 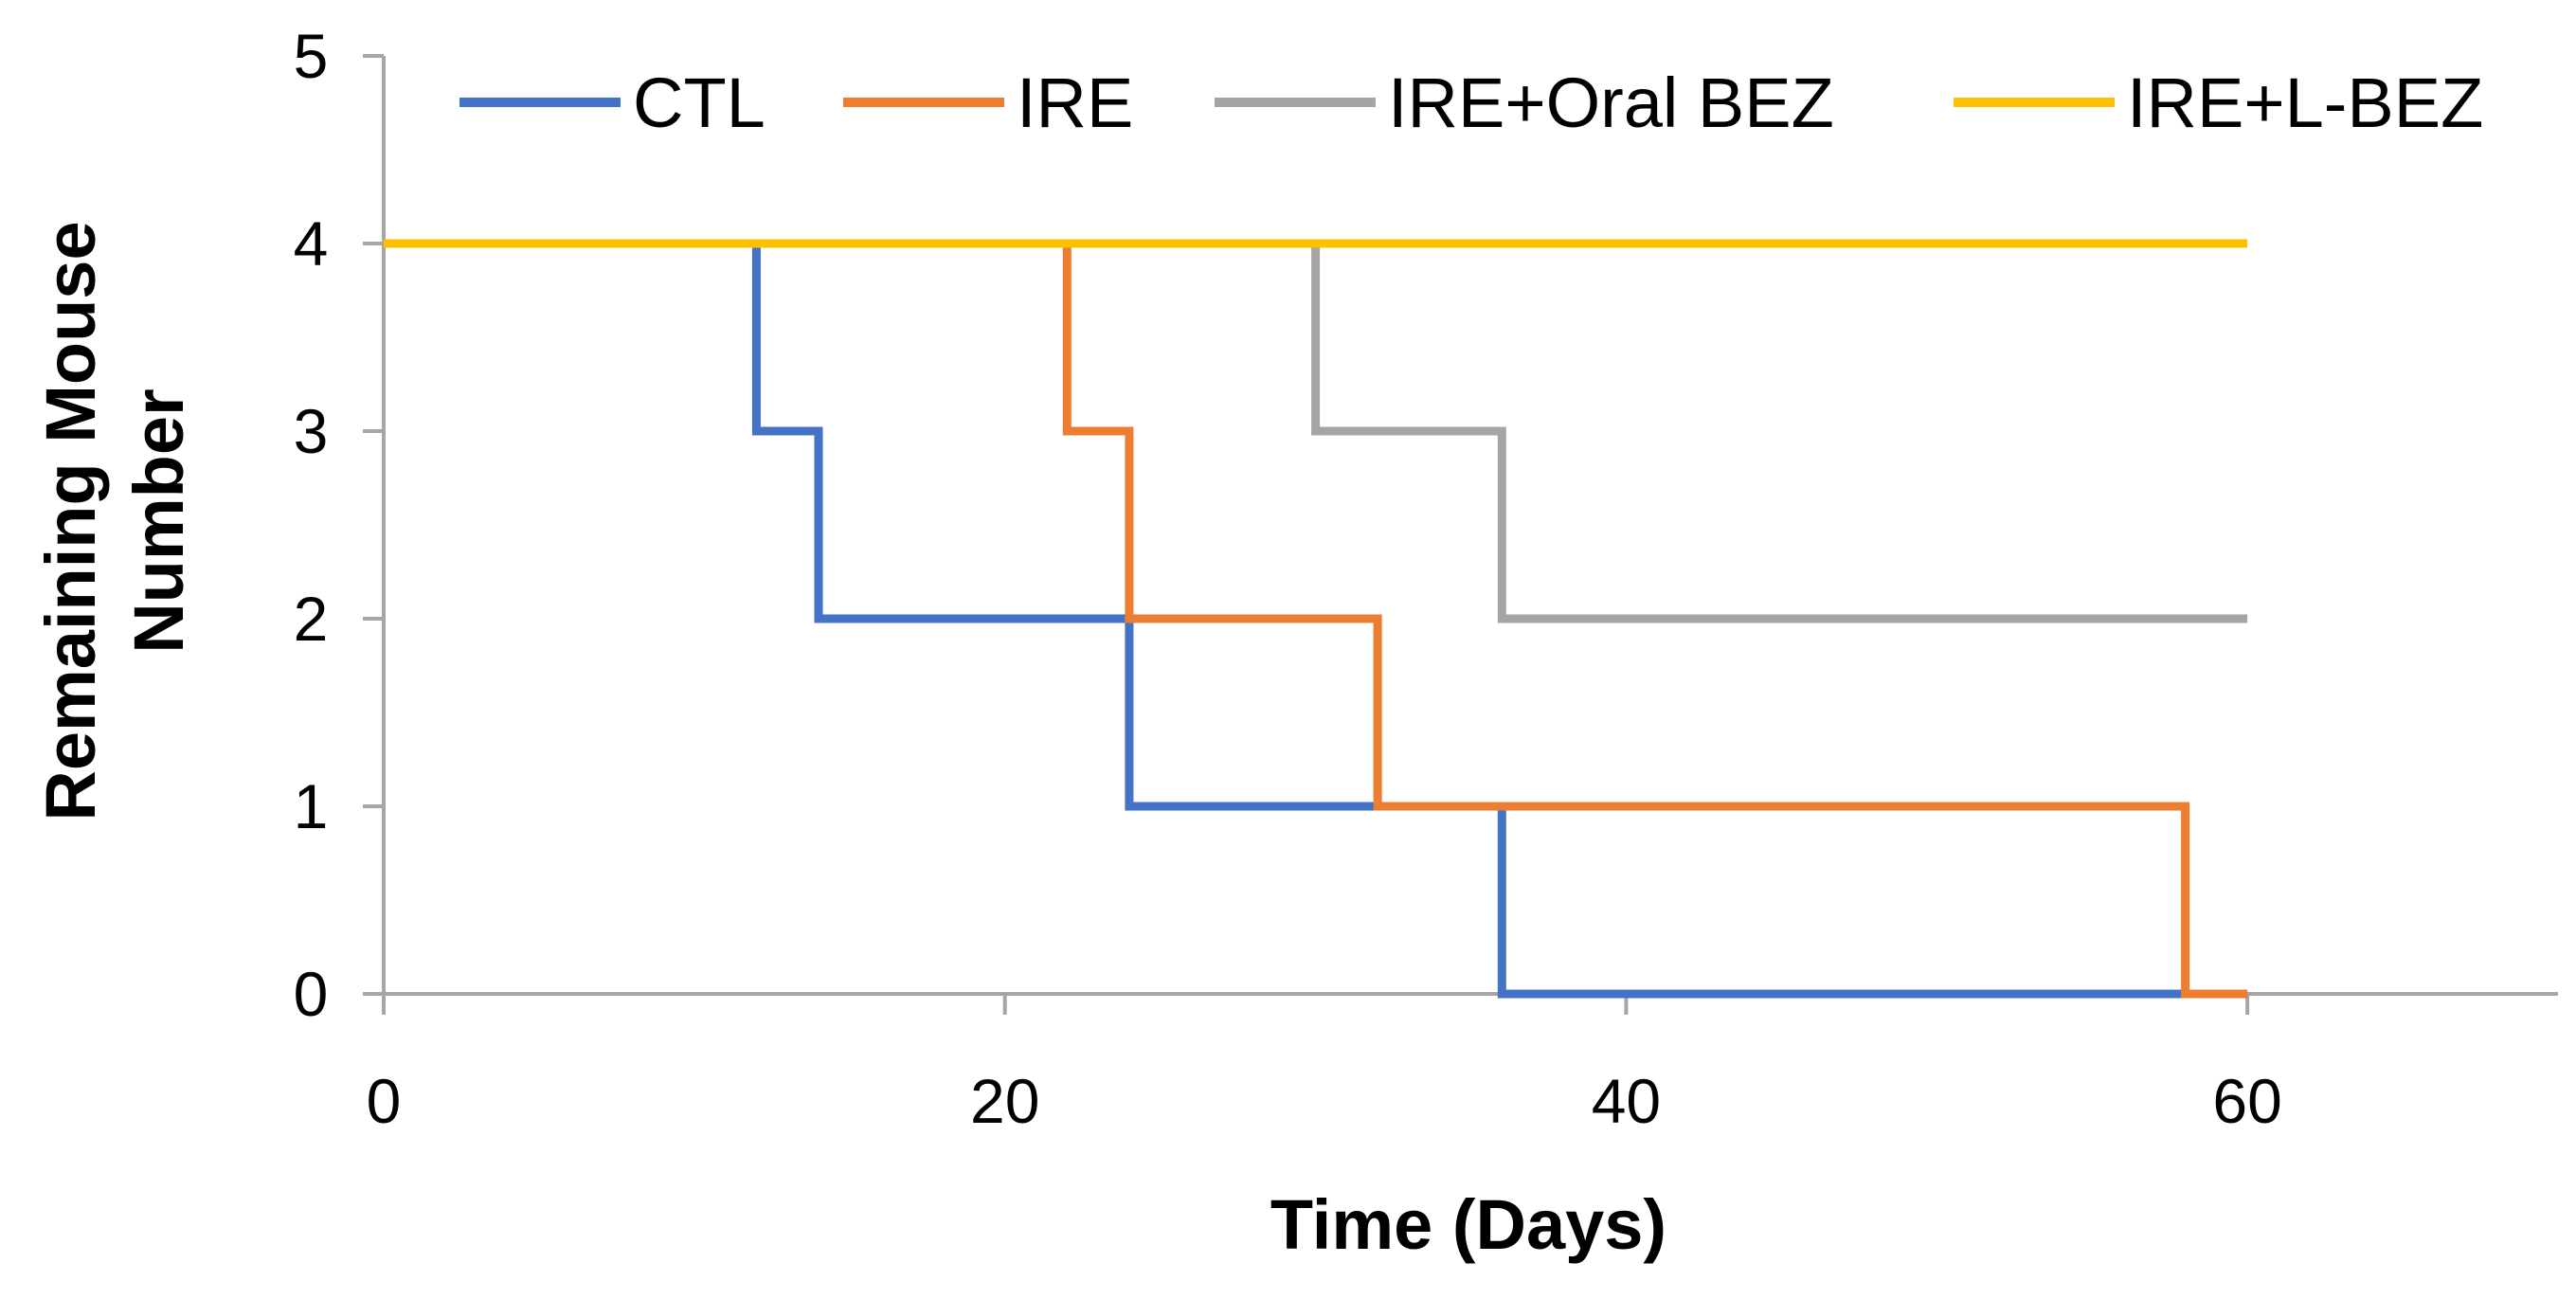 What do you see at coordinates (70, 521) in the screenshot?
I see `y-axis-title-line-1: Remaining Mouse` at bounding box center [70, 521].